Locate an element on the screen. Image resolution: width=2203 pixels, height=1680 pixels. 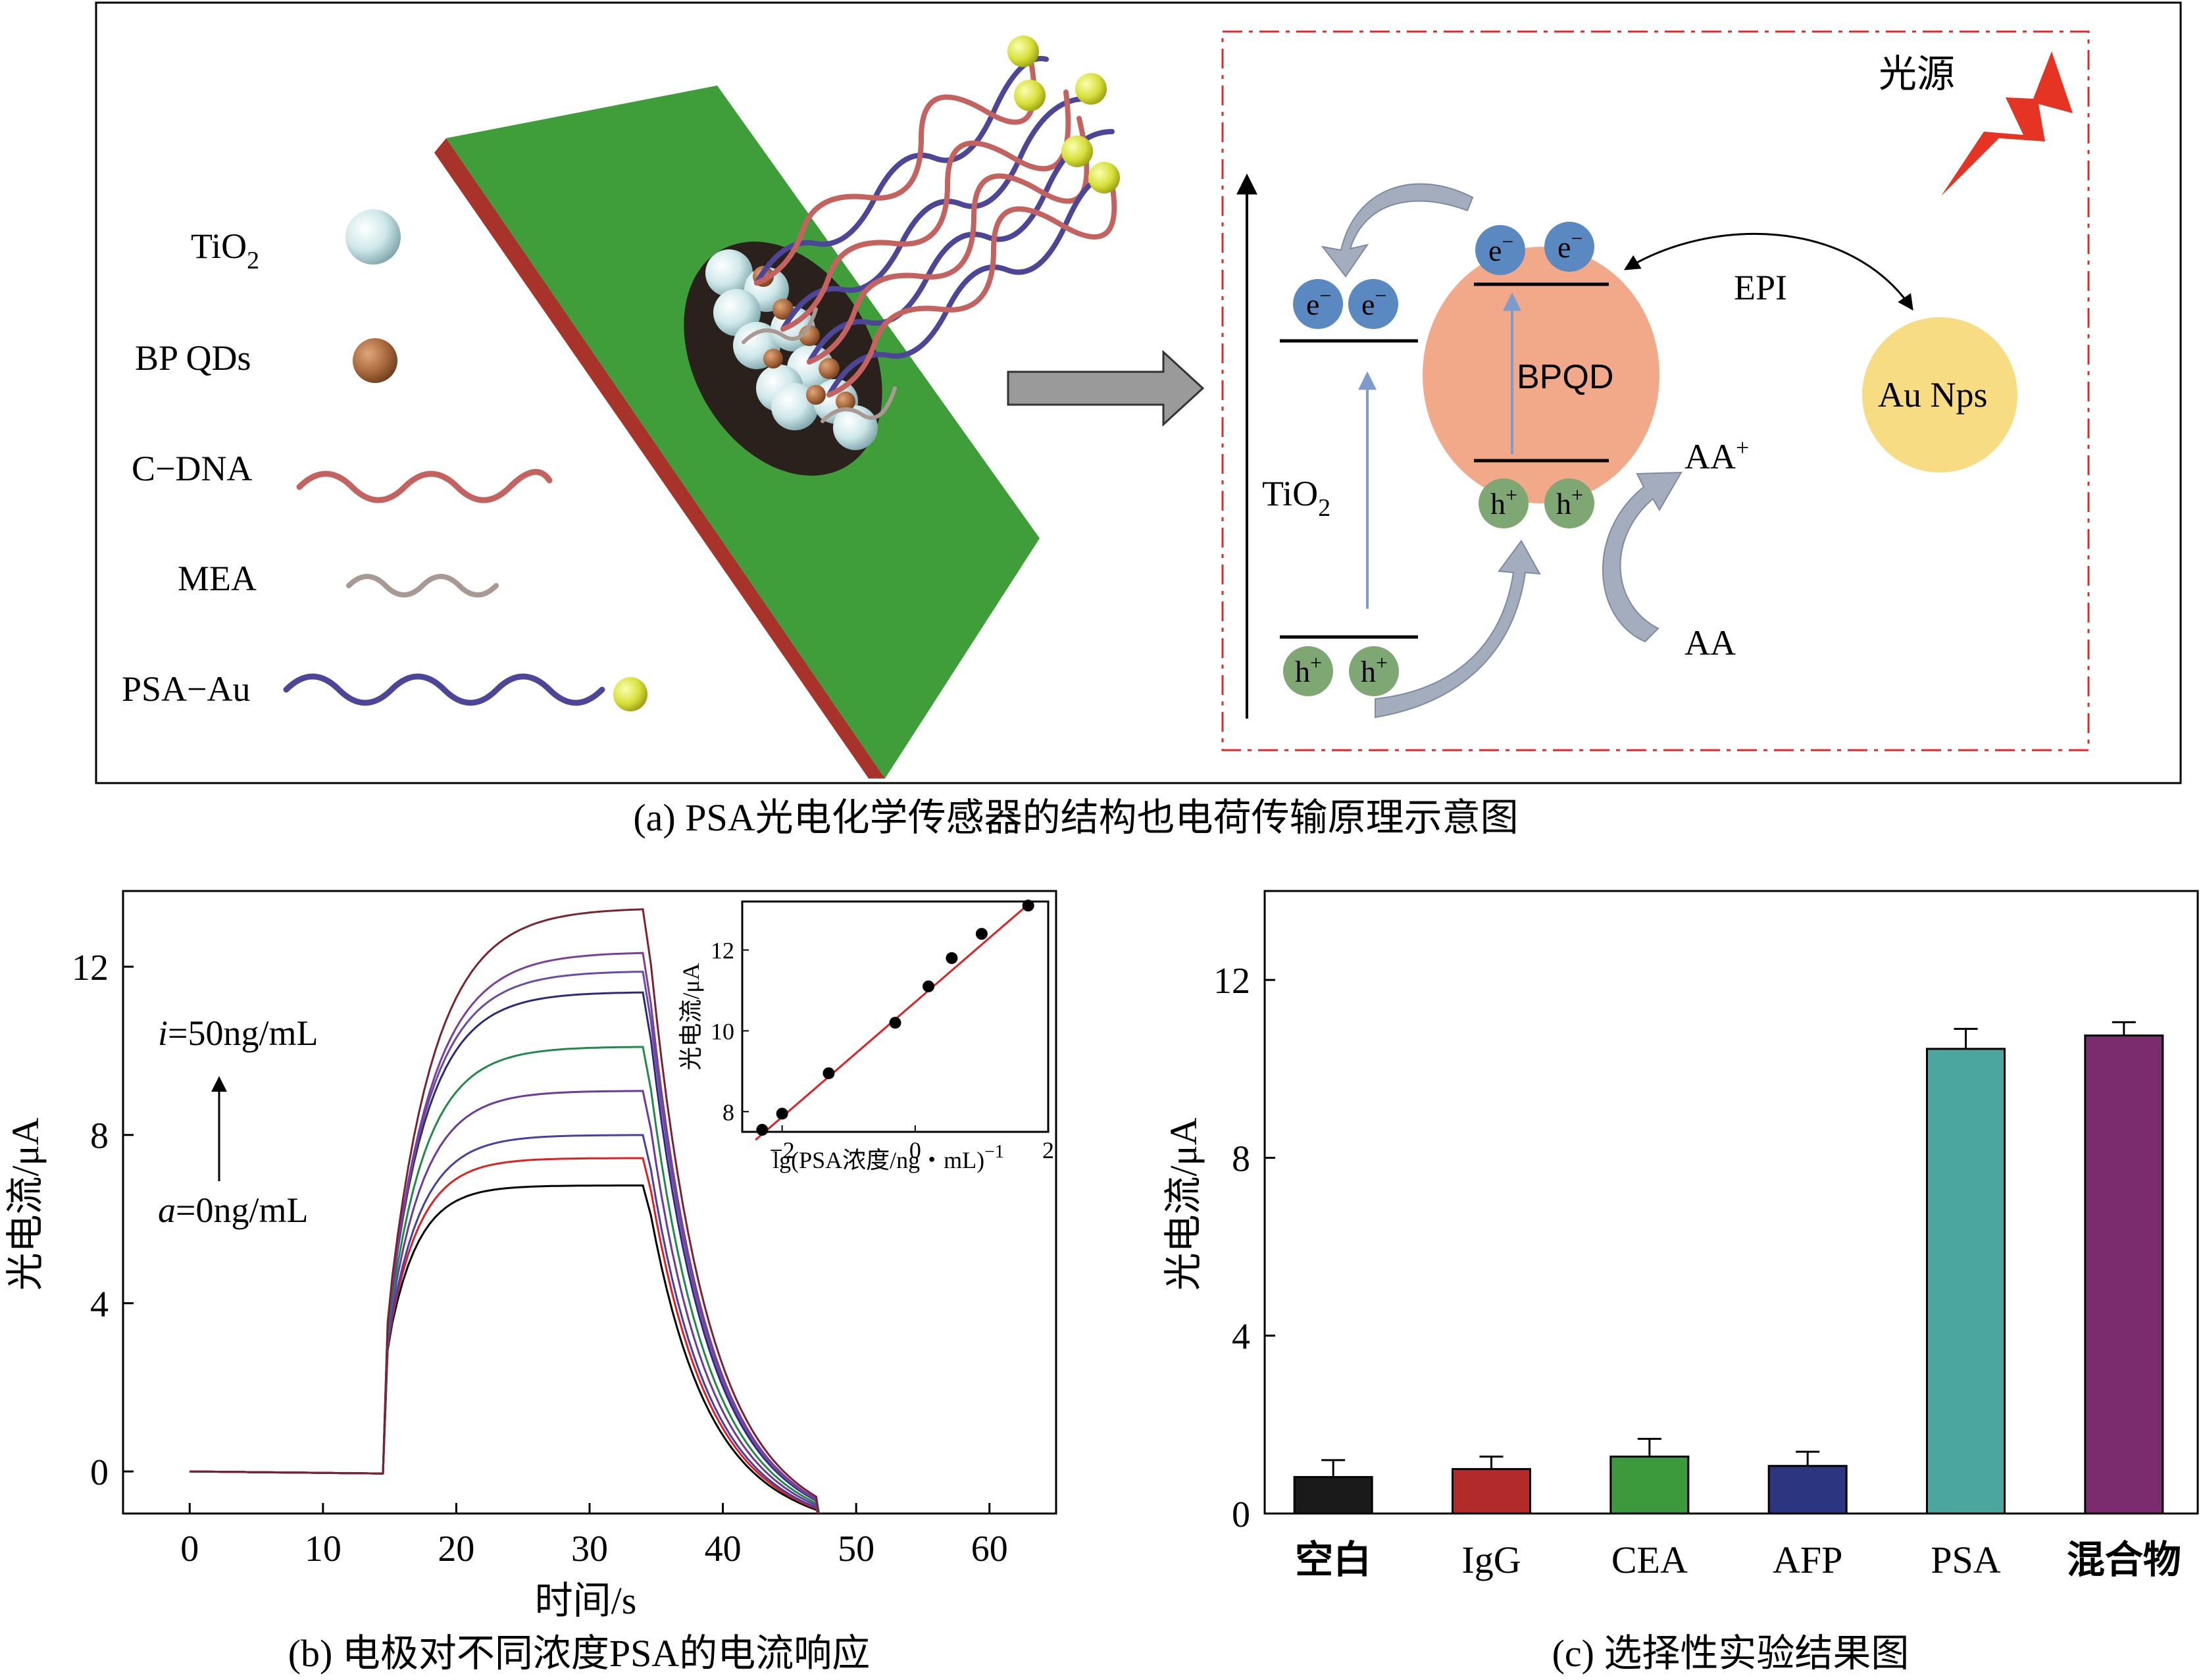
category-label: 空白 is located at coordinates (1333, 1560).